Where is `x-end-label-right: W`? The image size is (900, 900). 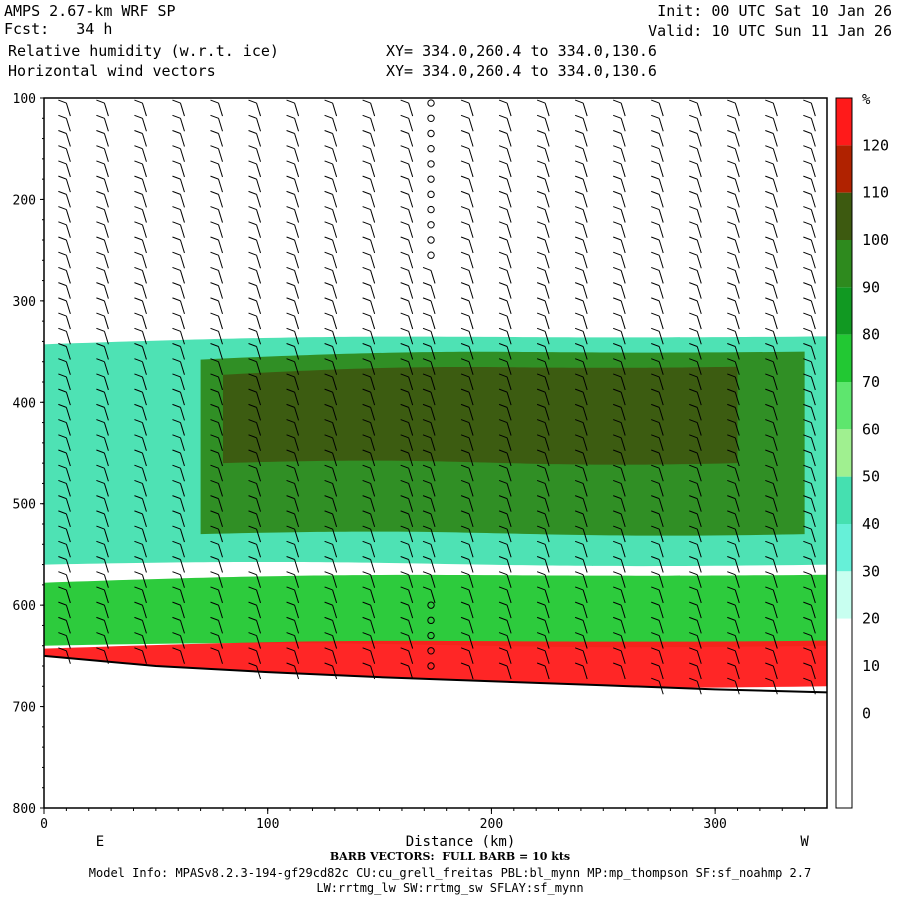 x-end-label-right: W is located at coordinates (804, 842).